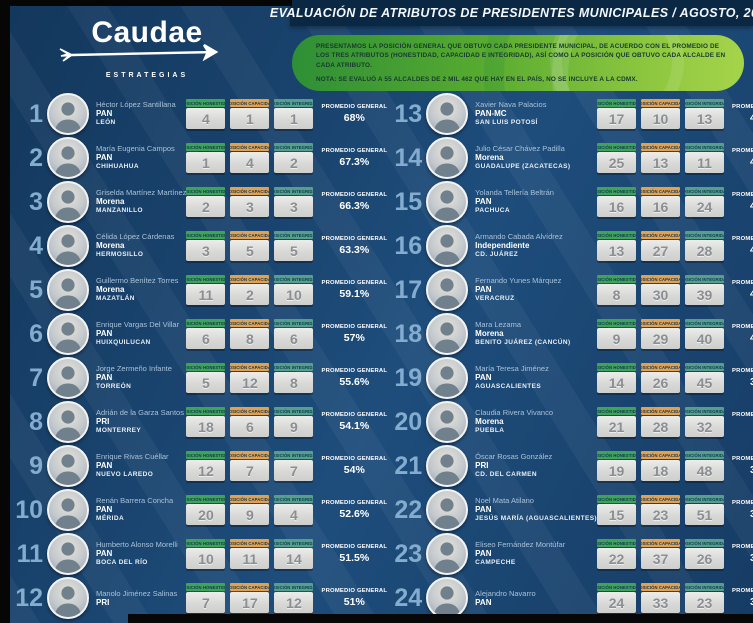 The image size is (753, 623). Describe the element at coordinates (206, 466) in the screenshot. I see `score-honestidad: POSICIÓN HONESTIDAD 12` at that location.